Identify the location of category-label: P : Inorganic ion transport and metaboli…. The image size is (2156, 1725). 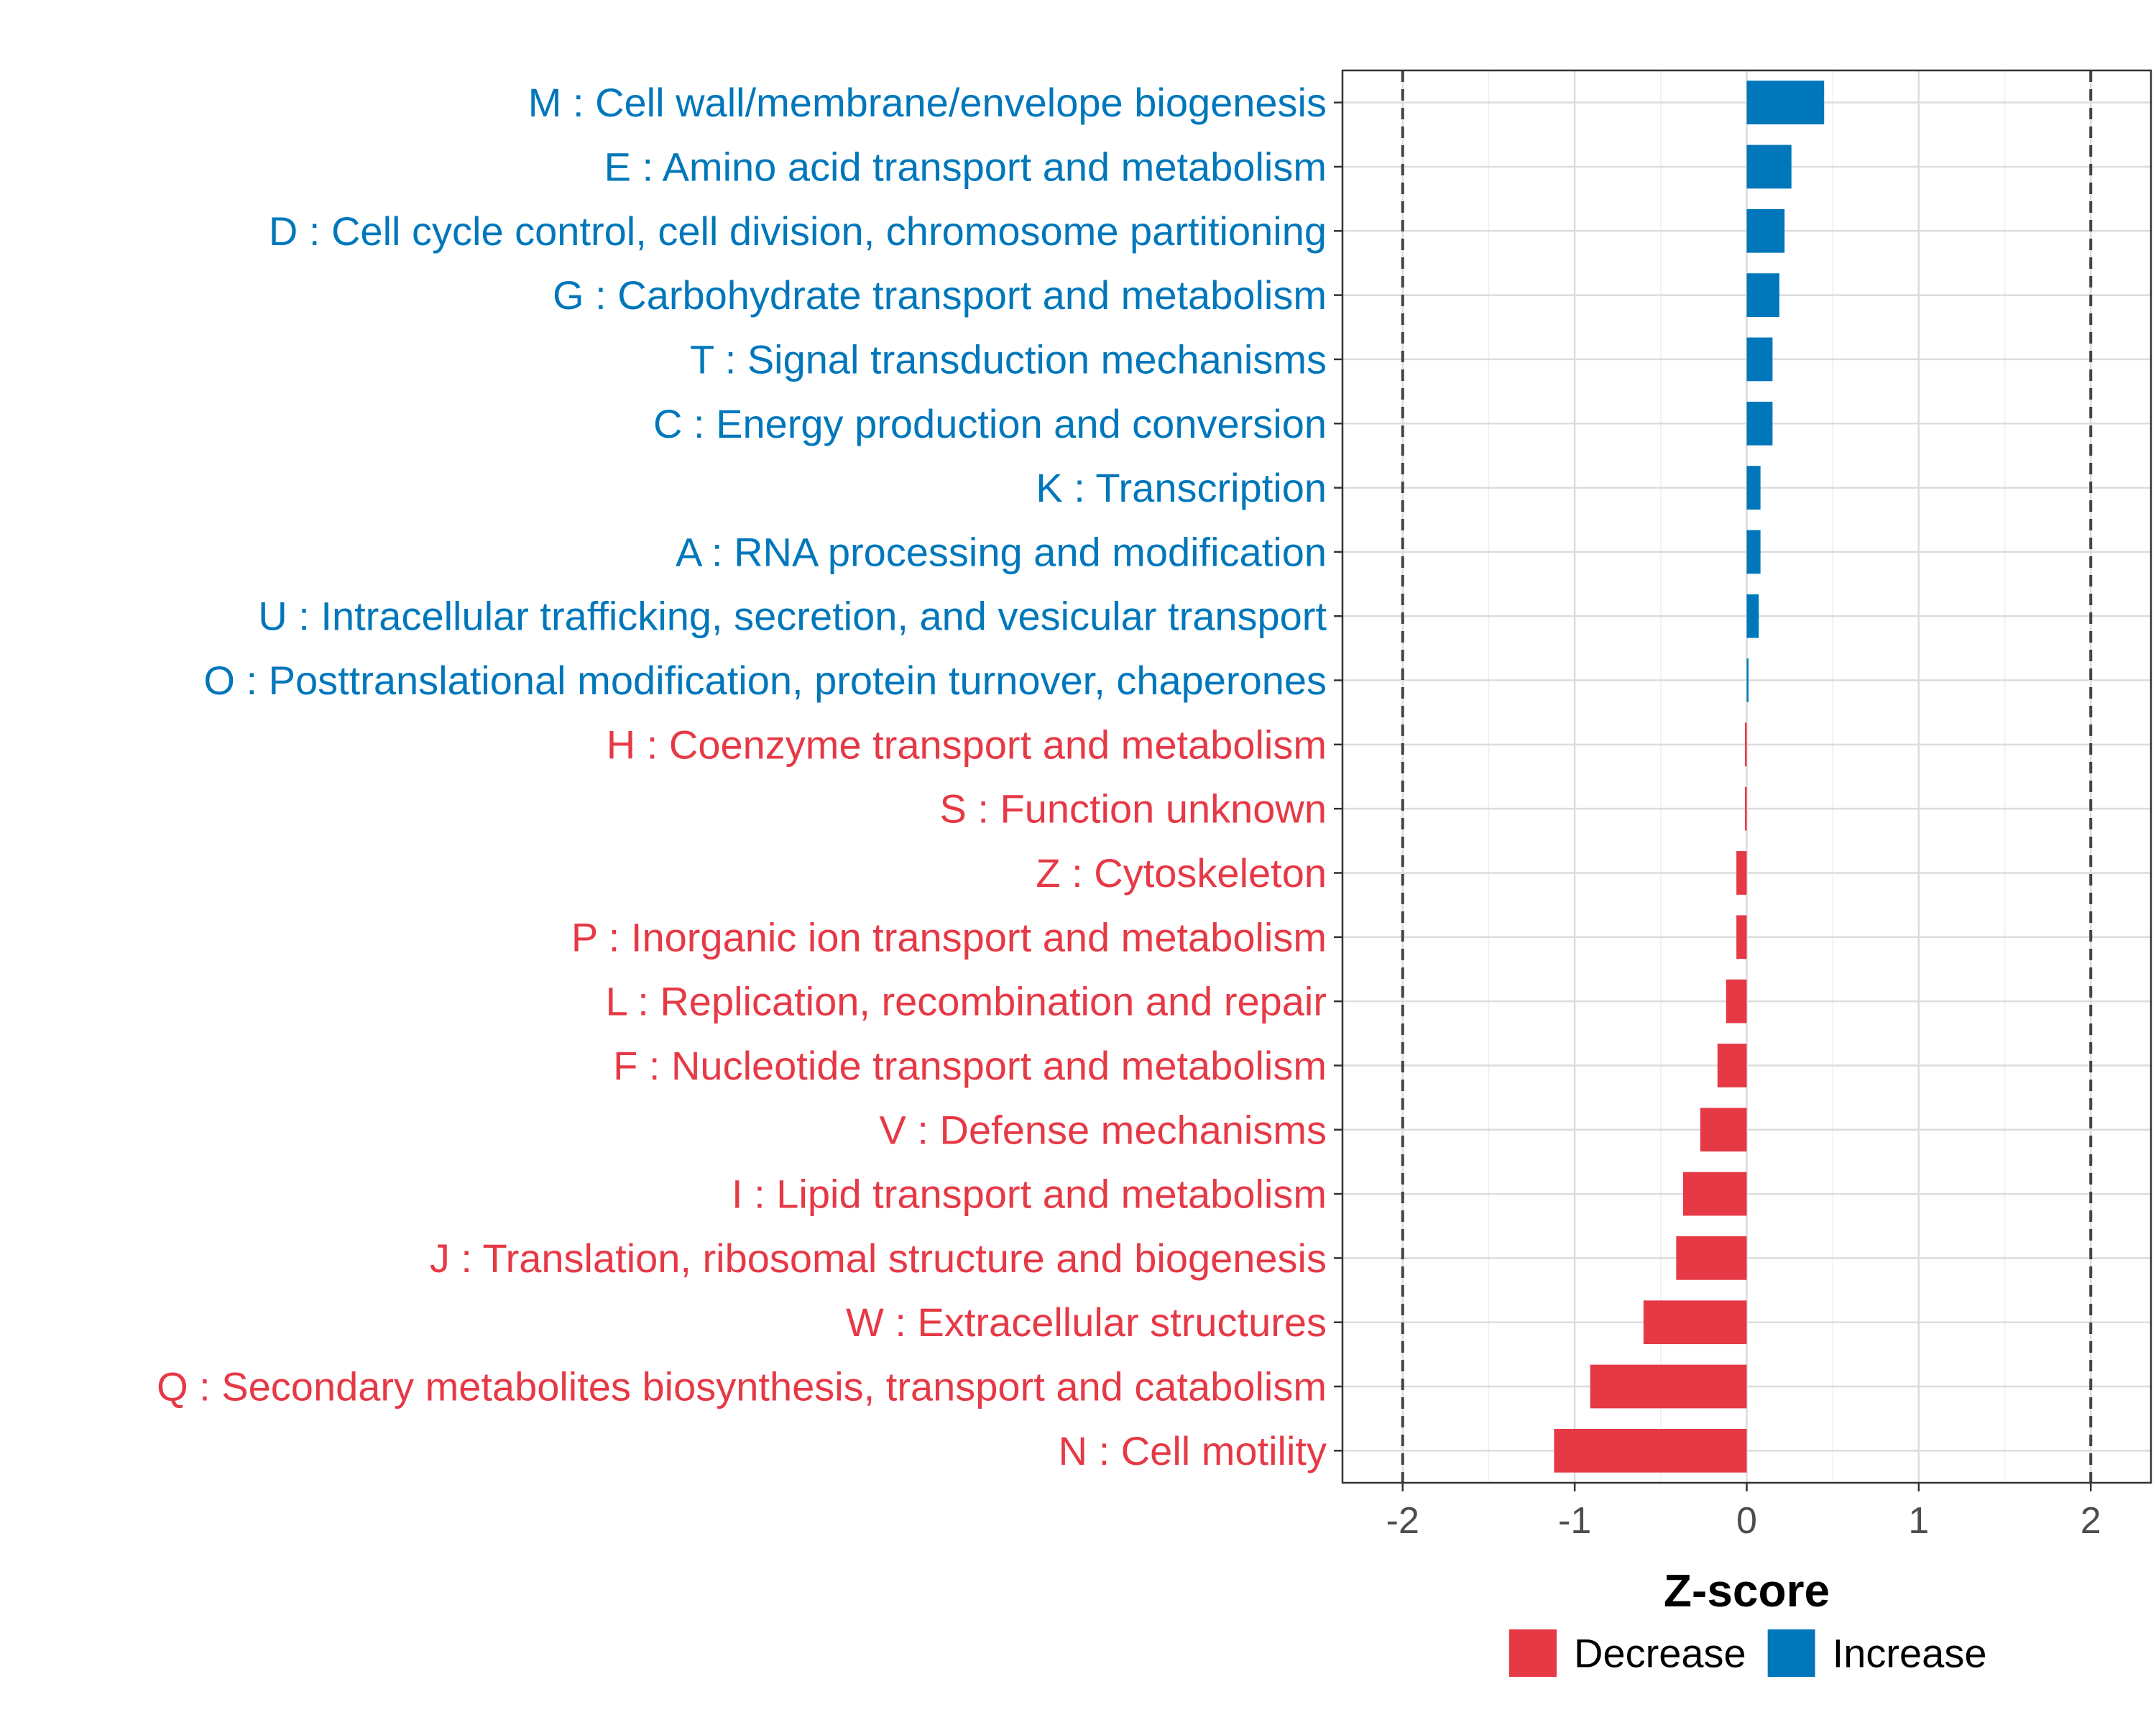
(949, 937).